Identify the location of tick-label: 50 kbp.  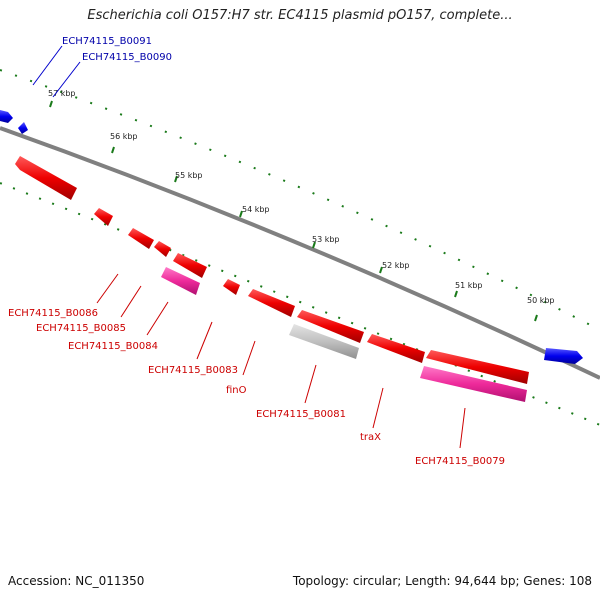
(541, 300).